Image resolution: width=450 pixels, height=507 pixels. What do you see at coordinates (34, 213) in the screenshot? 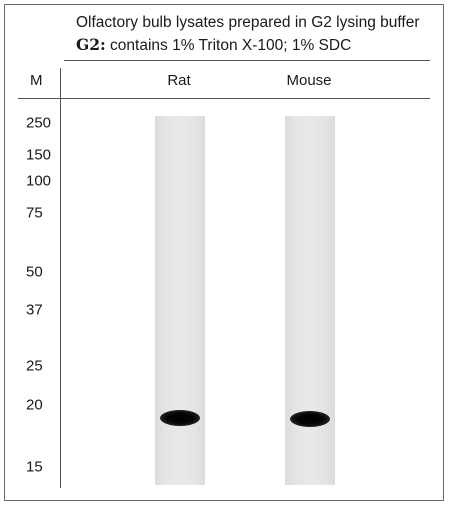
I see `marker-75: 75` at bounding box center [34, 213].